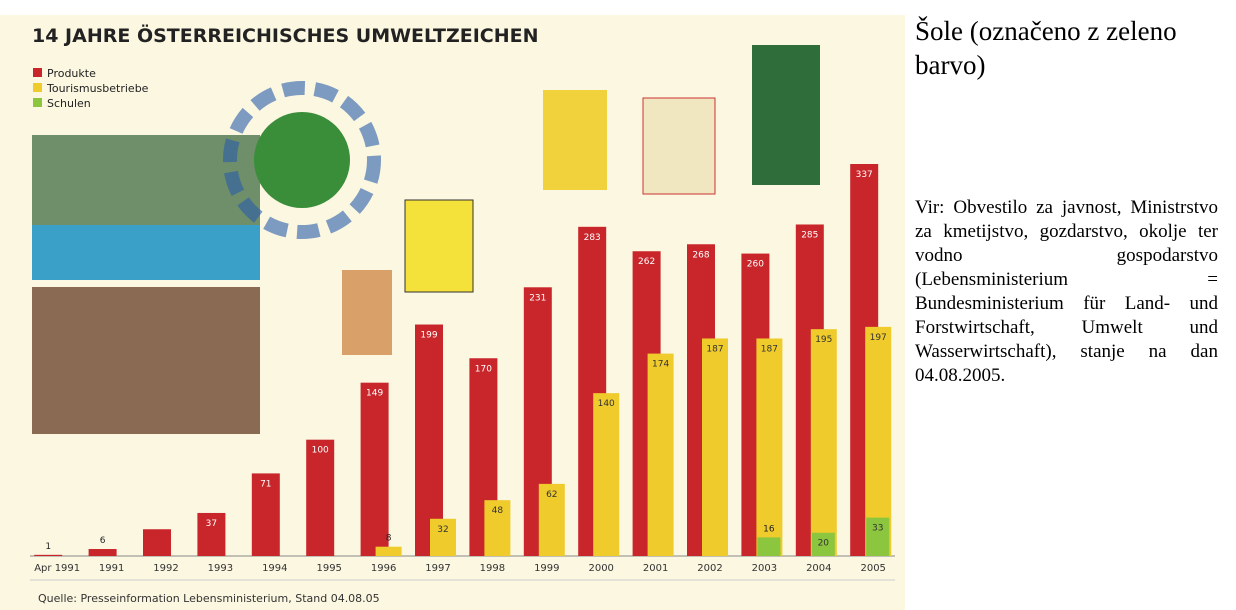 This screenshot has width=1236, height=610. What do you see at coordinates (483, 369) in the screenshot?
I see `value-label: 170` at bounding box center [483, 369].